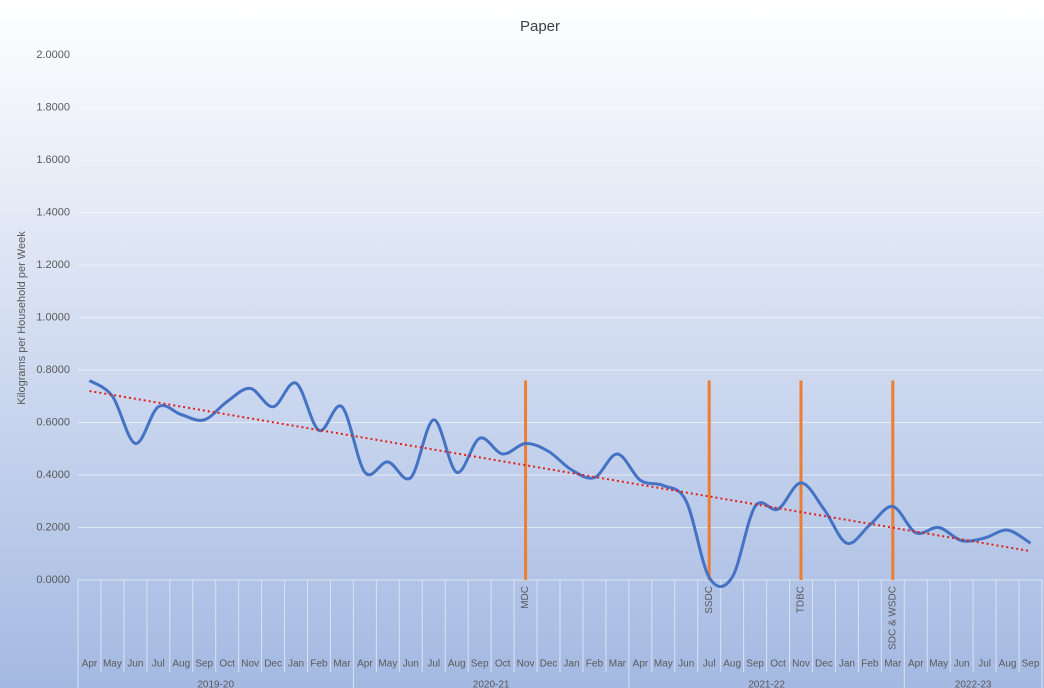  What do you see at coordinates (53, 370) in the screenshot?
I see `y-tick-label: 0.8000` at bounding box center [53, 370].